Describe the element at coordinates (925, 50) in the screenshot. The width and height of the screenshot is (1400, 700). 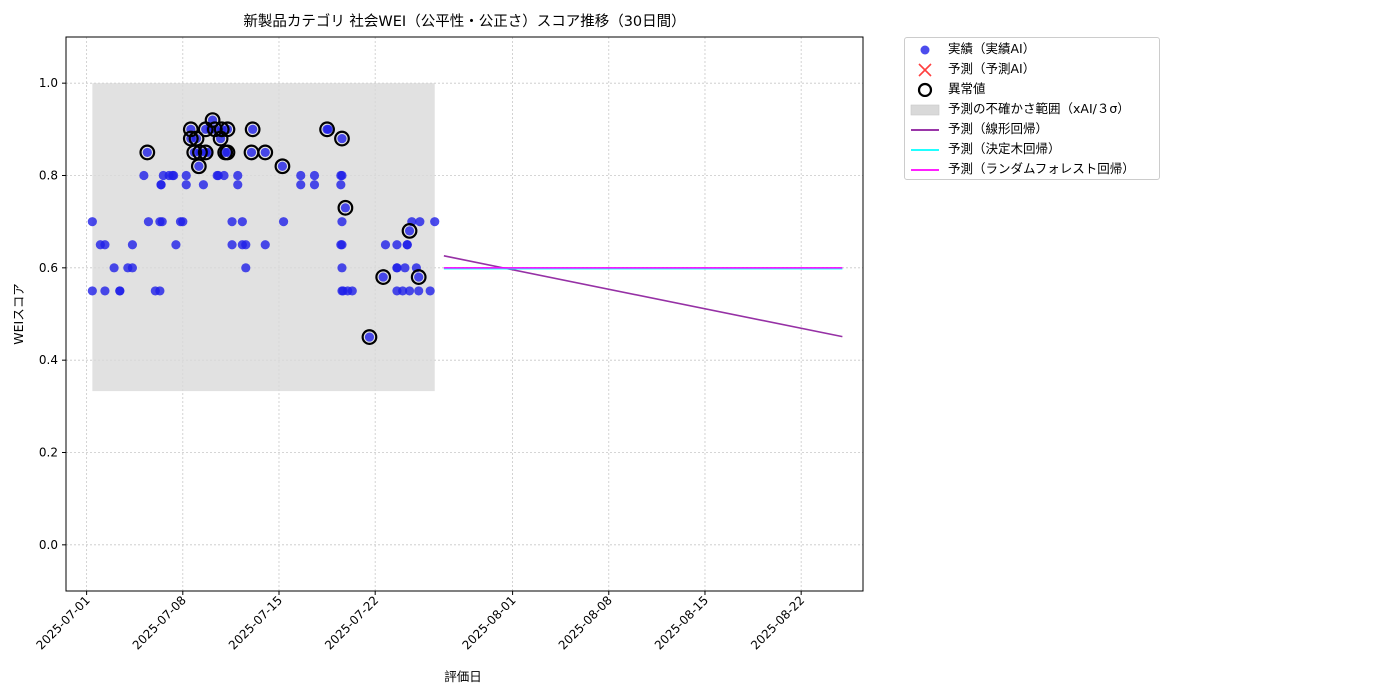
I see `legend-marker-actual` at that location.